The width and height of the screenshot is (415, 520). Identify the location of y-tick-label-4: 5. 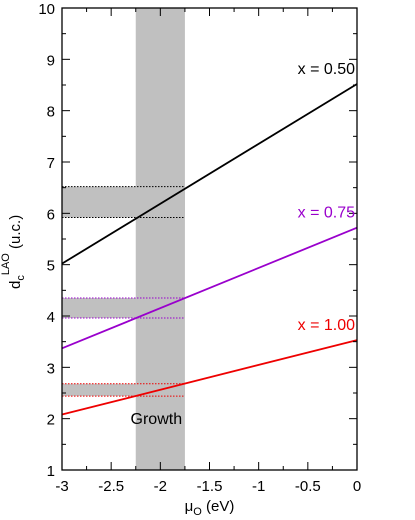
(51, 266).